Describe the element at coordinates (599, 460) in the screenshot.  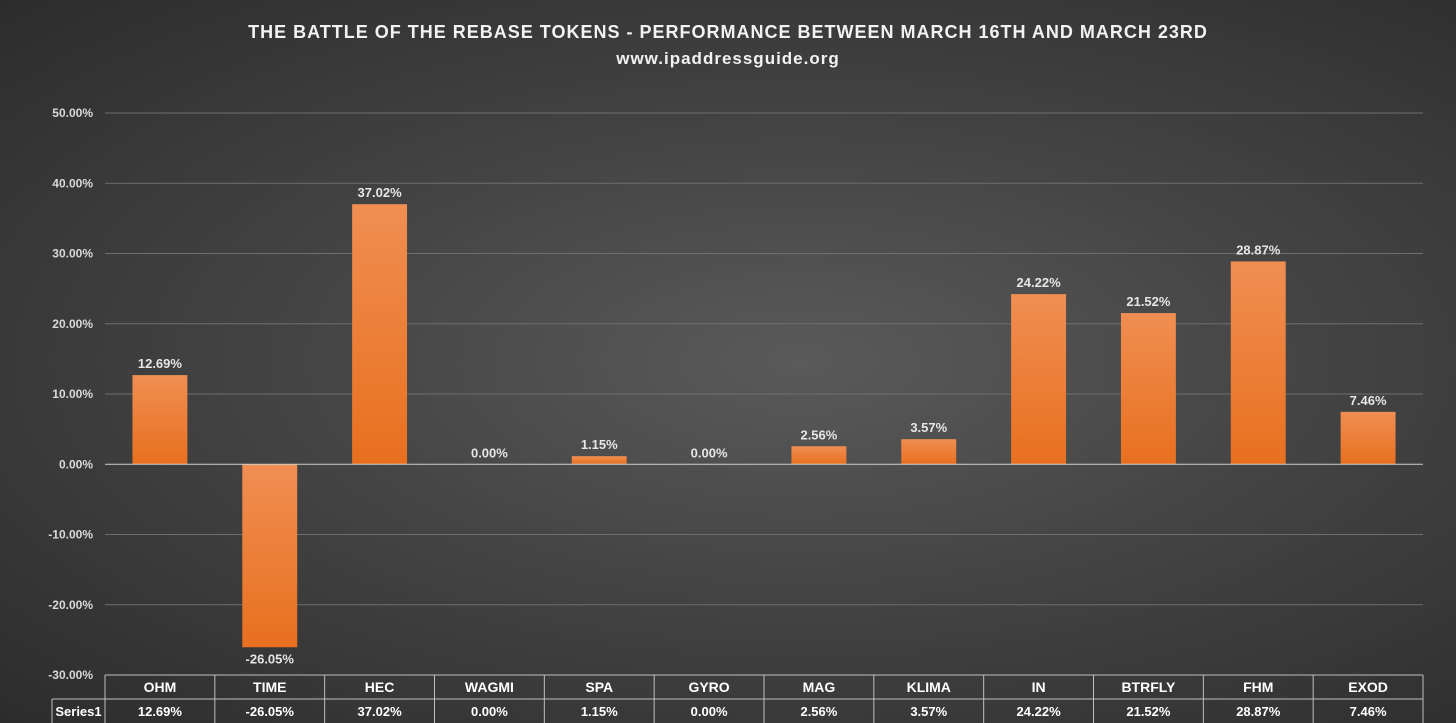
I see `bar-spa` at that location.